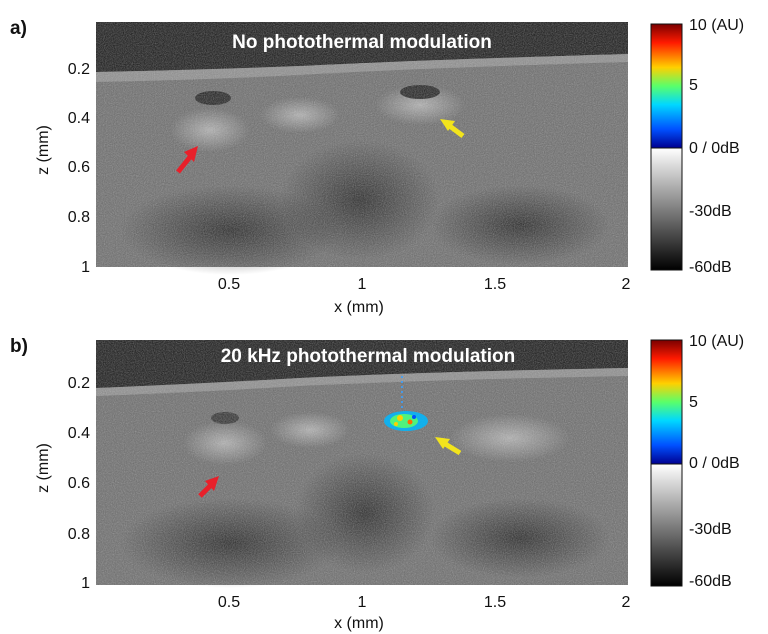  What do you see at coordinates (62, 168) in the screenshot?
I see `z-axis-a: 0.2 0.4 0.6 0.8 1 z (mm)` at bounding box center [62, 168].